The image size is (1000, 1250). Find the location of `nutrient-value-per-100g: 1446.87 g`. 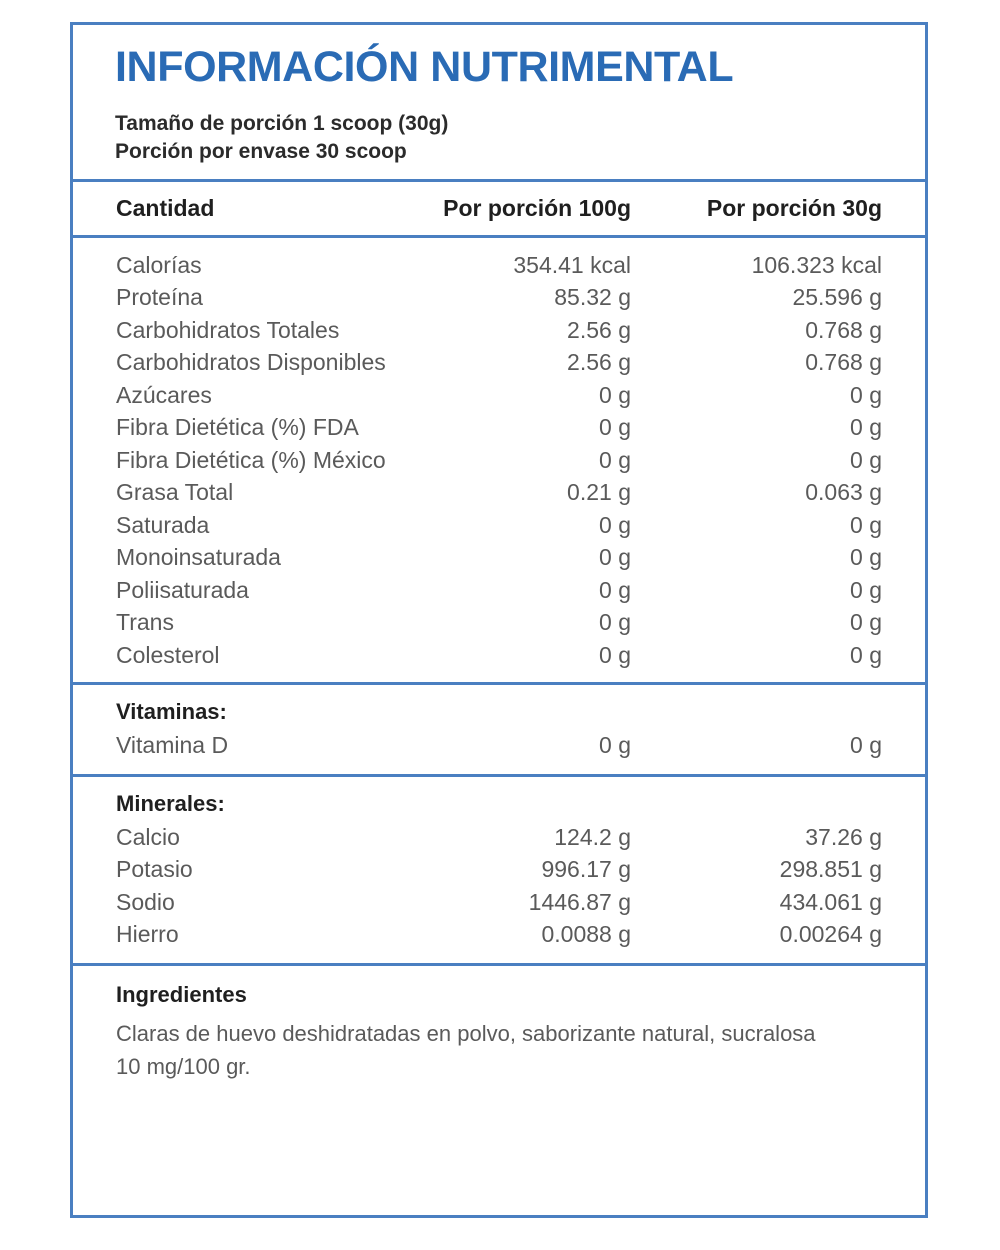

nutrient-value-per-100g: 1446.87 g is located at coordinates (579, 901).